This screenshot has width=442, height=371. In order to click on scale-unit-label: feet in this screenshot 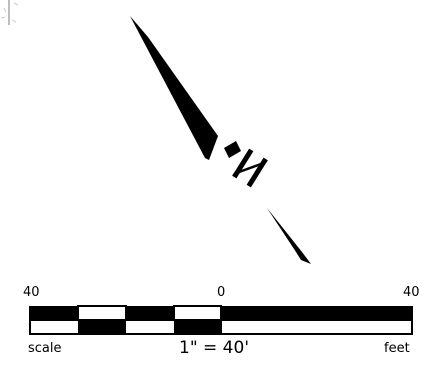, I will do `click(397, 348)`.